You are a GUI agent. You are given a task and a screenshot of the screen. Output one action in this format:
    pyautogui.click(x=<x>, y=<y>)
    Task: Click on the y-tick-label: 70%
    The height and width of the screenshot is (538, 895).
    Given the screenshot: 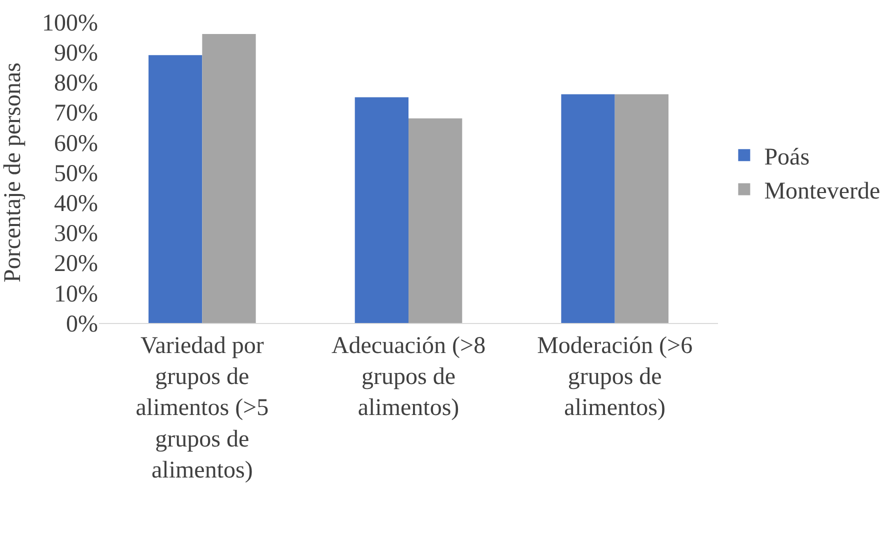 What is the action you would take?
    pyautogui.click(x=76, y=113)
    